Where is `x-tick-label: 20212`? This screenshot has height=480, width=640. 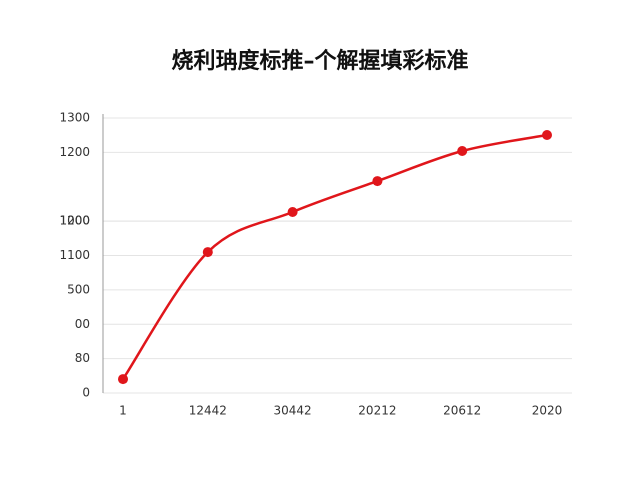 x-tick-label: 20212 is located at coordinates (377, 411).